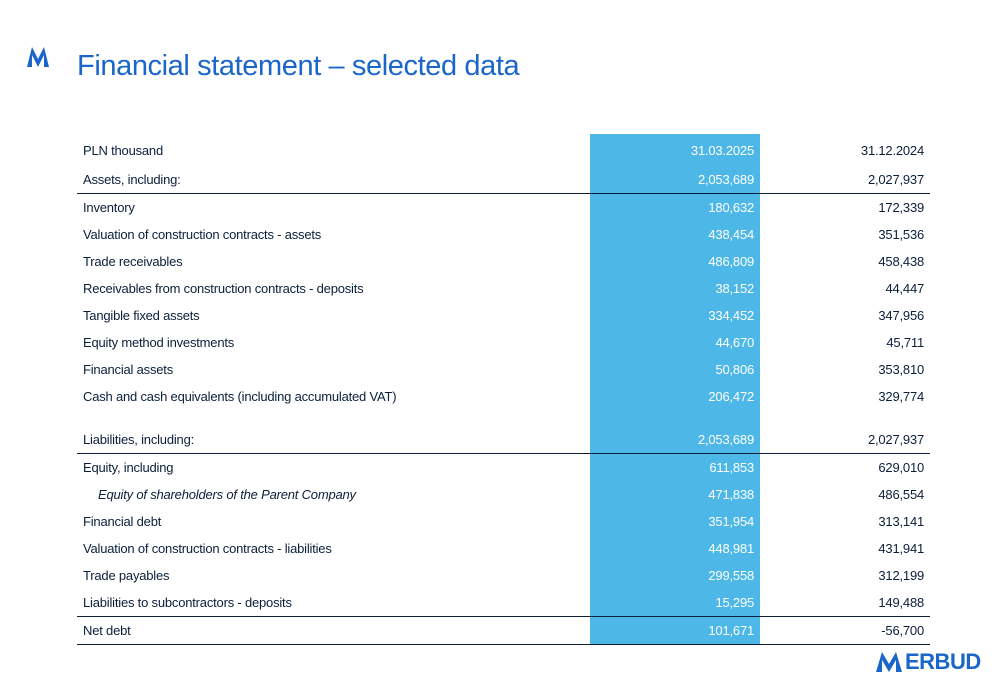 Image resolution: width=1000 pixels, height=685 pixels. Describe the element at coordinates (734, 342) in the screenshot. I see `row-value-current: 44,670` at that location.